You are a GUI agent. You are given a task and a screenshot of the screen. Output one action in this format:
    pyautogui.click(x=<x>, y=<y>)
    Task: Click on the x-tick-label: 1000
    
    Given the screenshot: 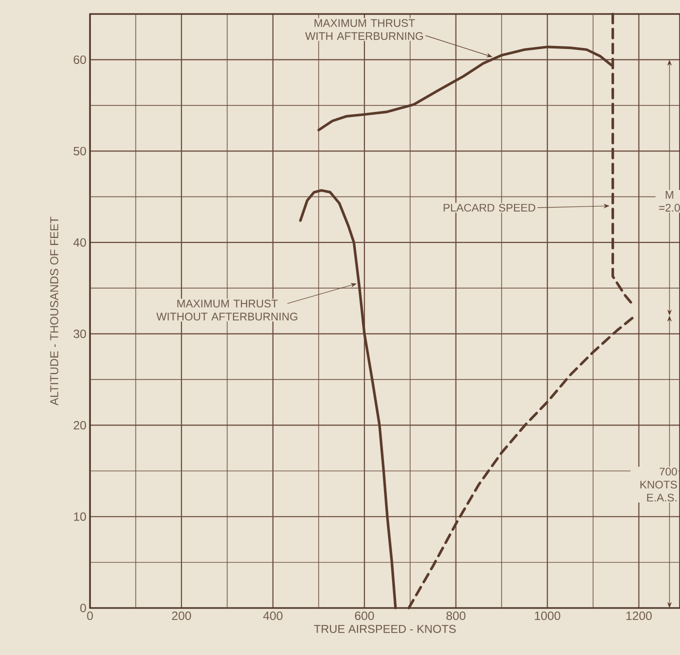 What is the action you would take?
    pyautogui.click(x=547, y=616)
    